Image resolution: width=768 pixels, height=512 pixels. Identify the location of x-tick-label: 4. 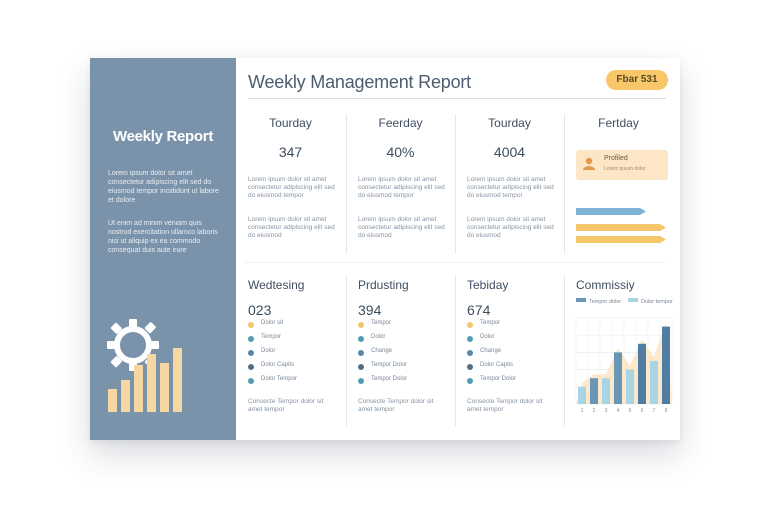
(618, 411).